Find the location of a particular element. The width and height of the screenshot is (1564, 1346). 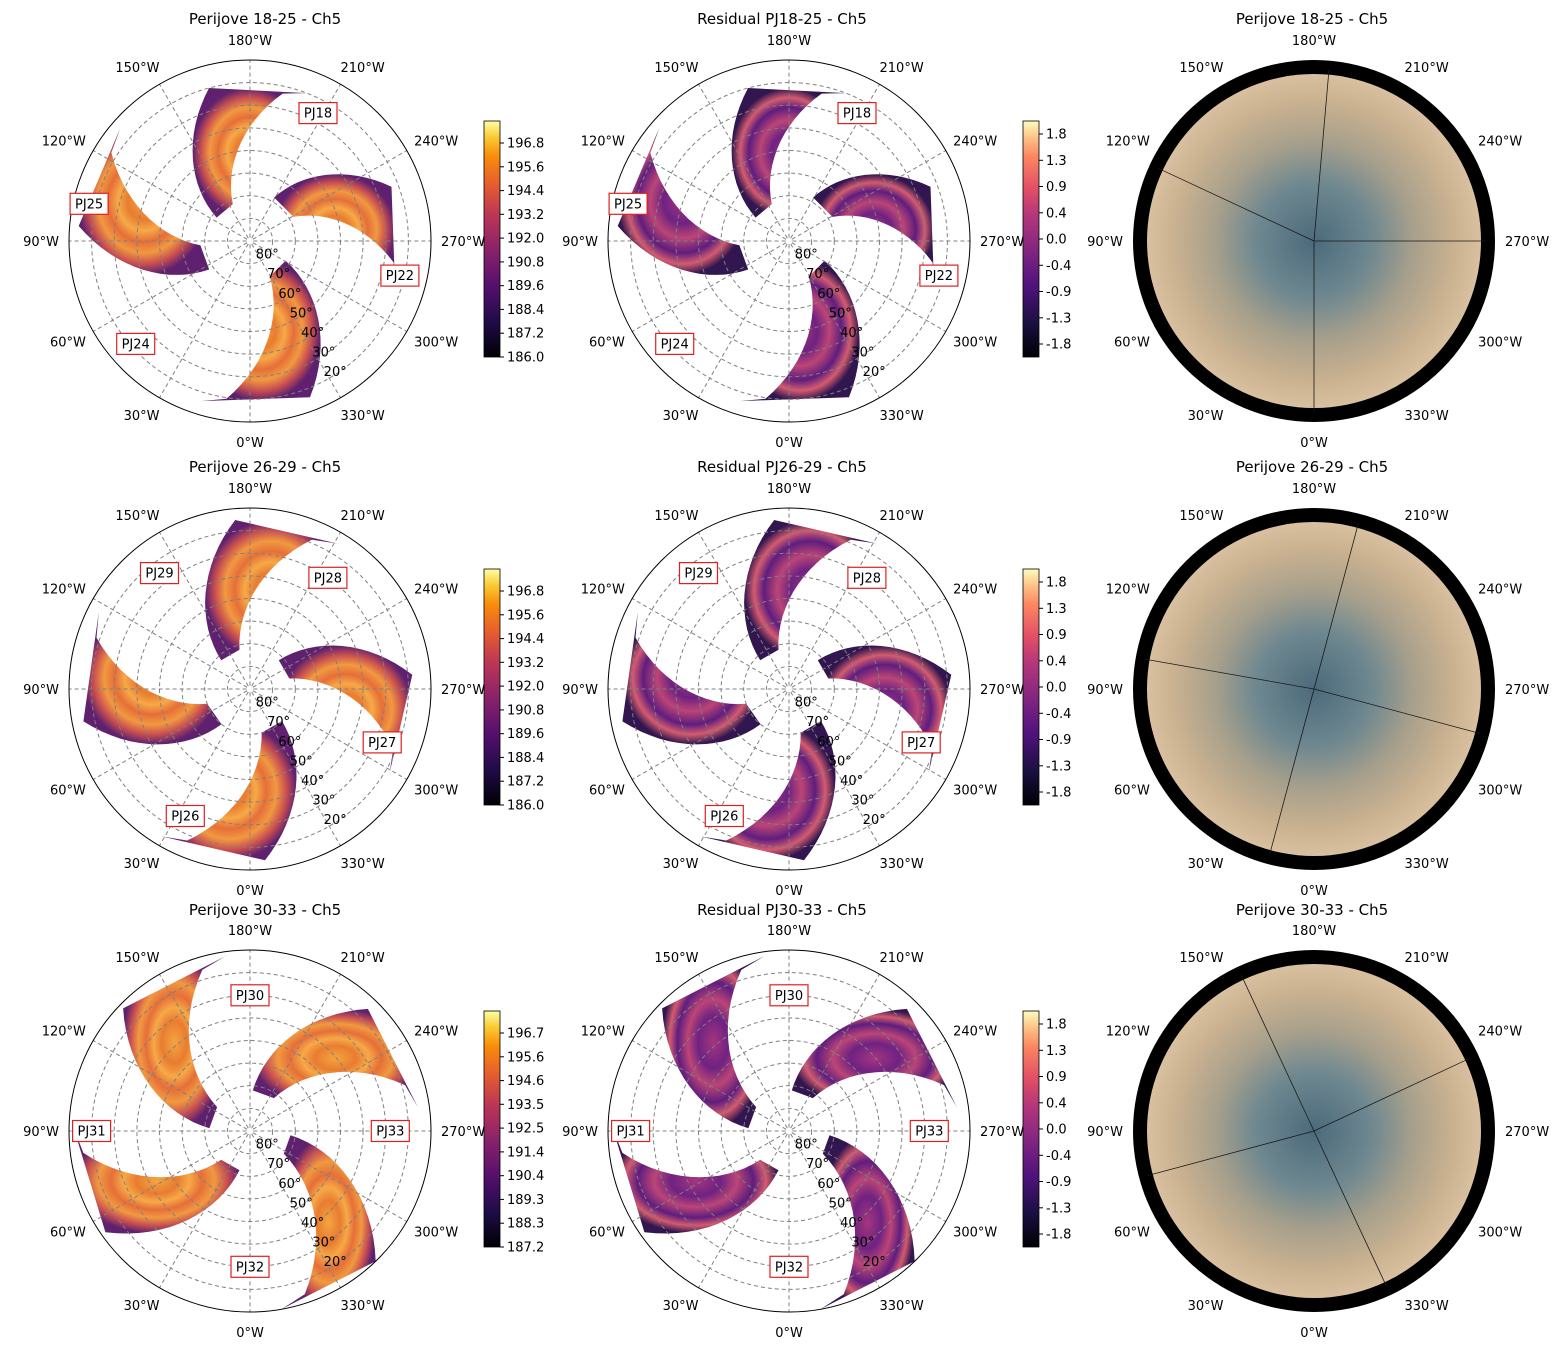

latitude-label: 60° is located at coordinates (289, 742).